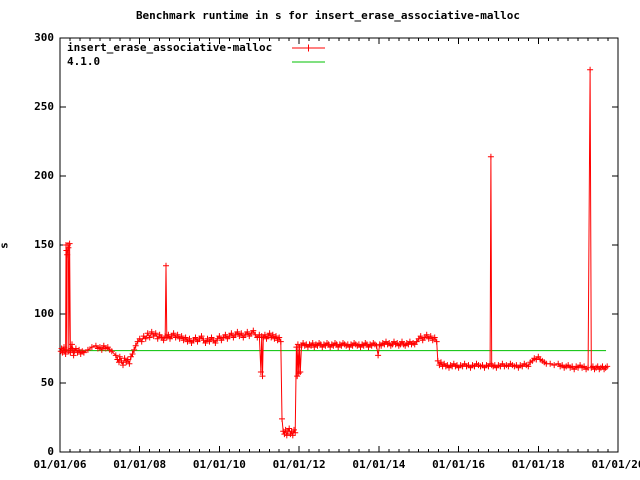 The height and width of the screenshot is (480, 640). I want to click on legend-series-label: insert_erase_associative-malloc, so click(170, 47).